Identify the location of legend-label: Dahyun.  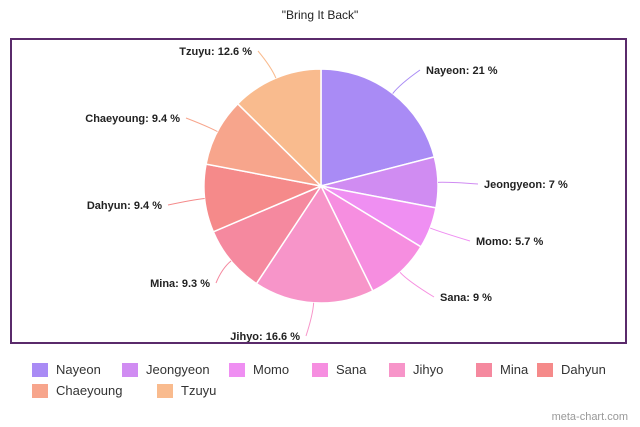
(583, 369).